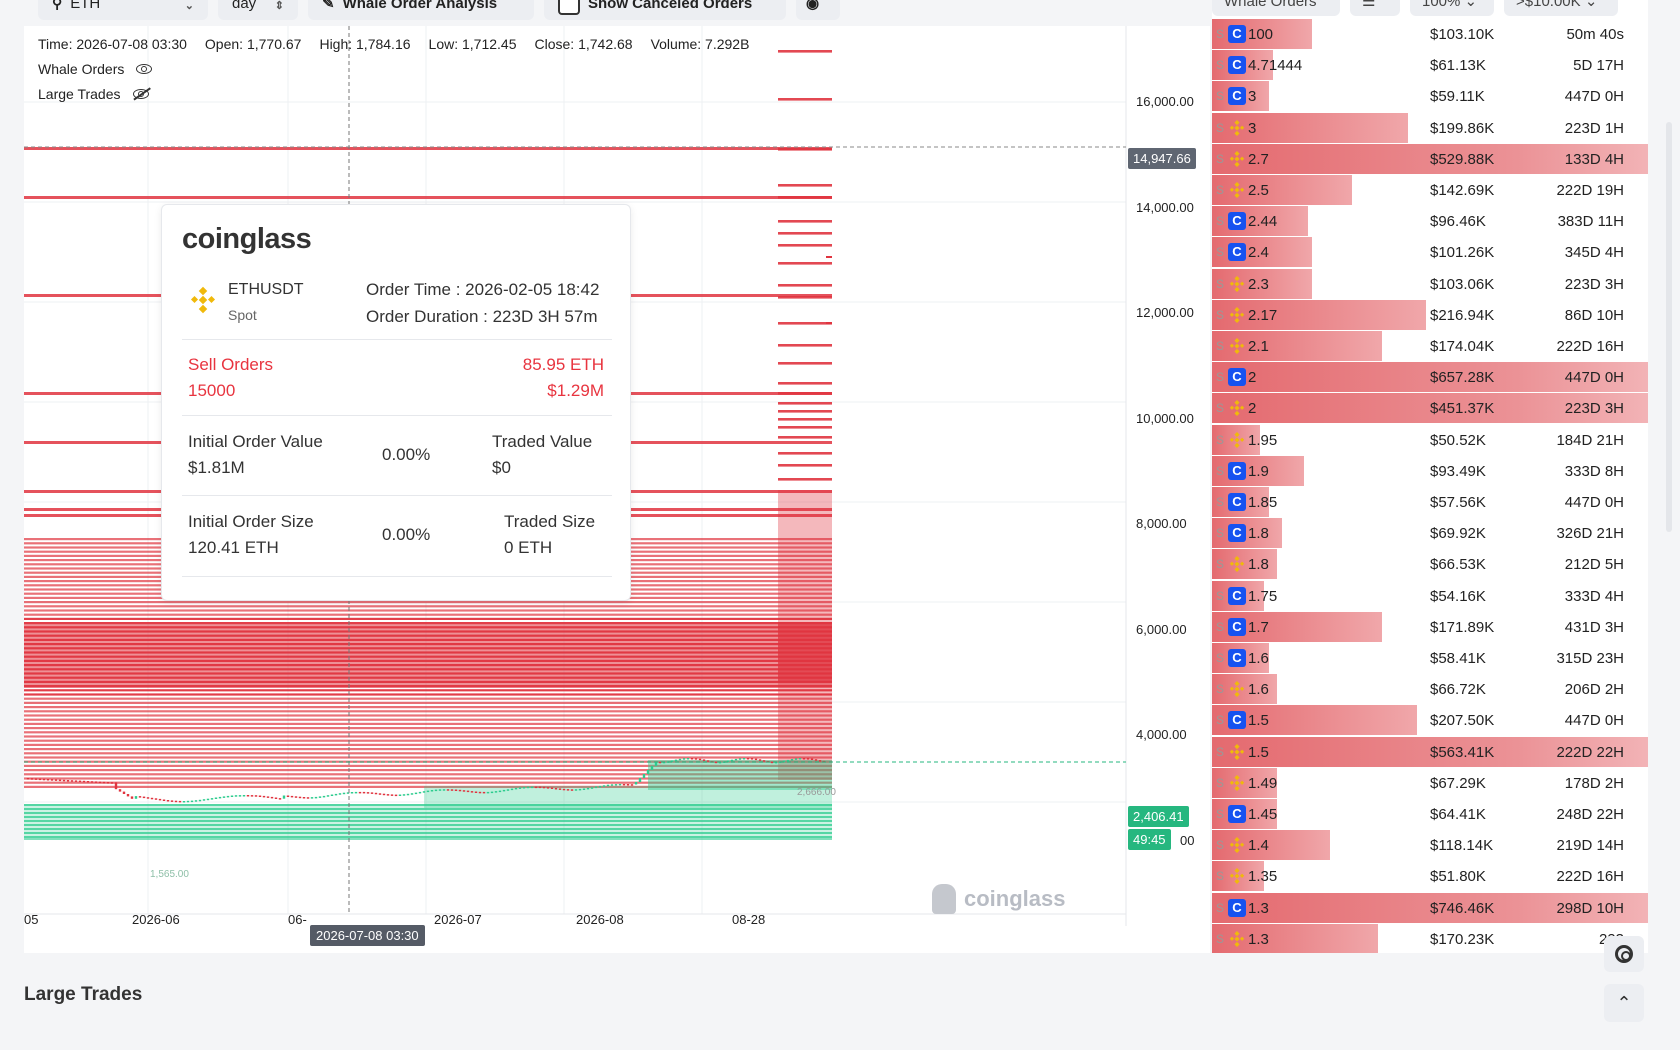 The height and width of the screenshot is (1050, 1680). I want to click on whale-order-row: S 2.1 $174.04K 222D 16H, so click(1430, 346).